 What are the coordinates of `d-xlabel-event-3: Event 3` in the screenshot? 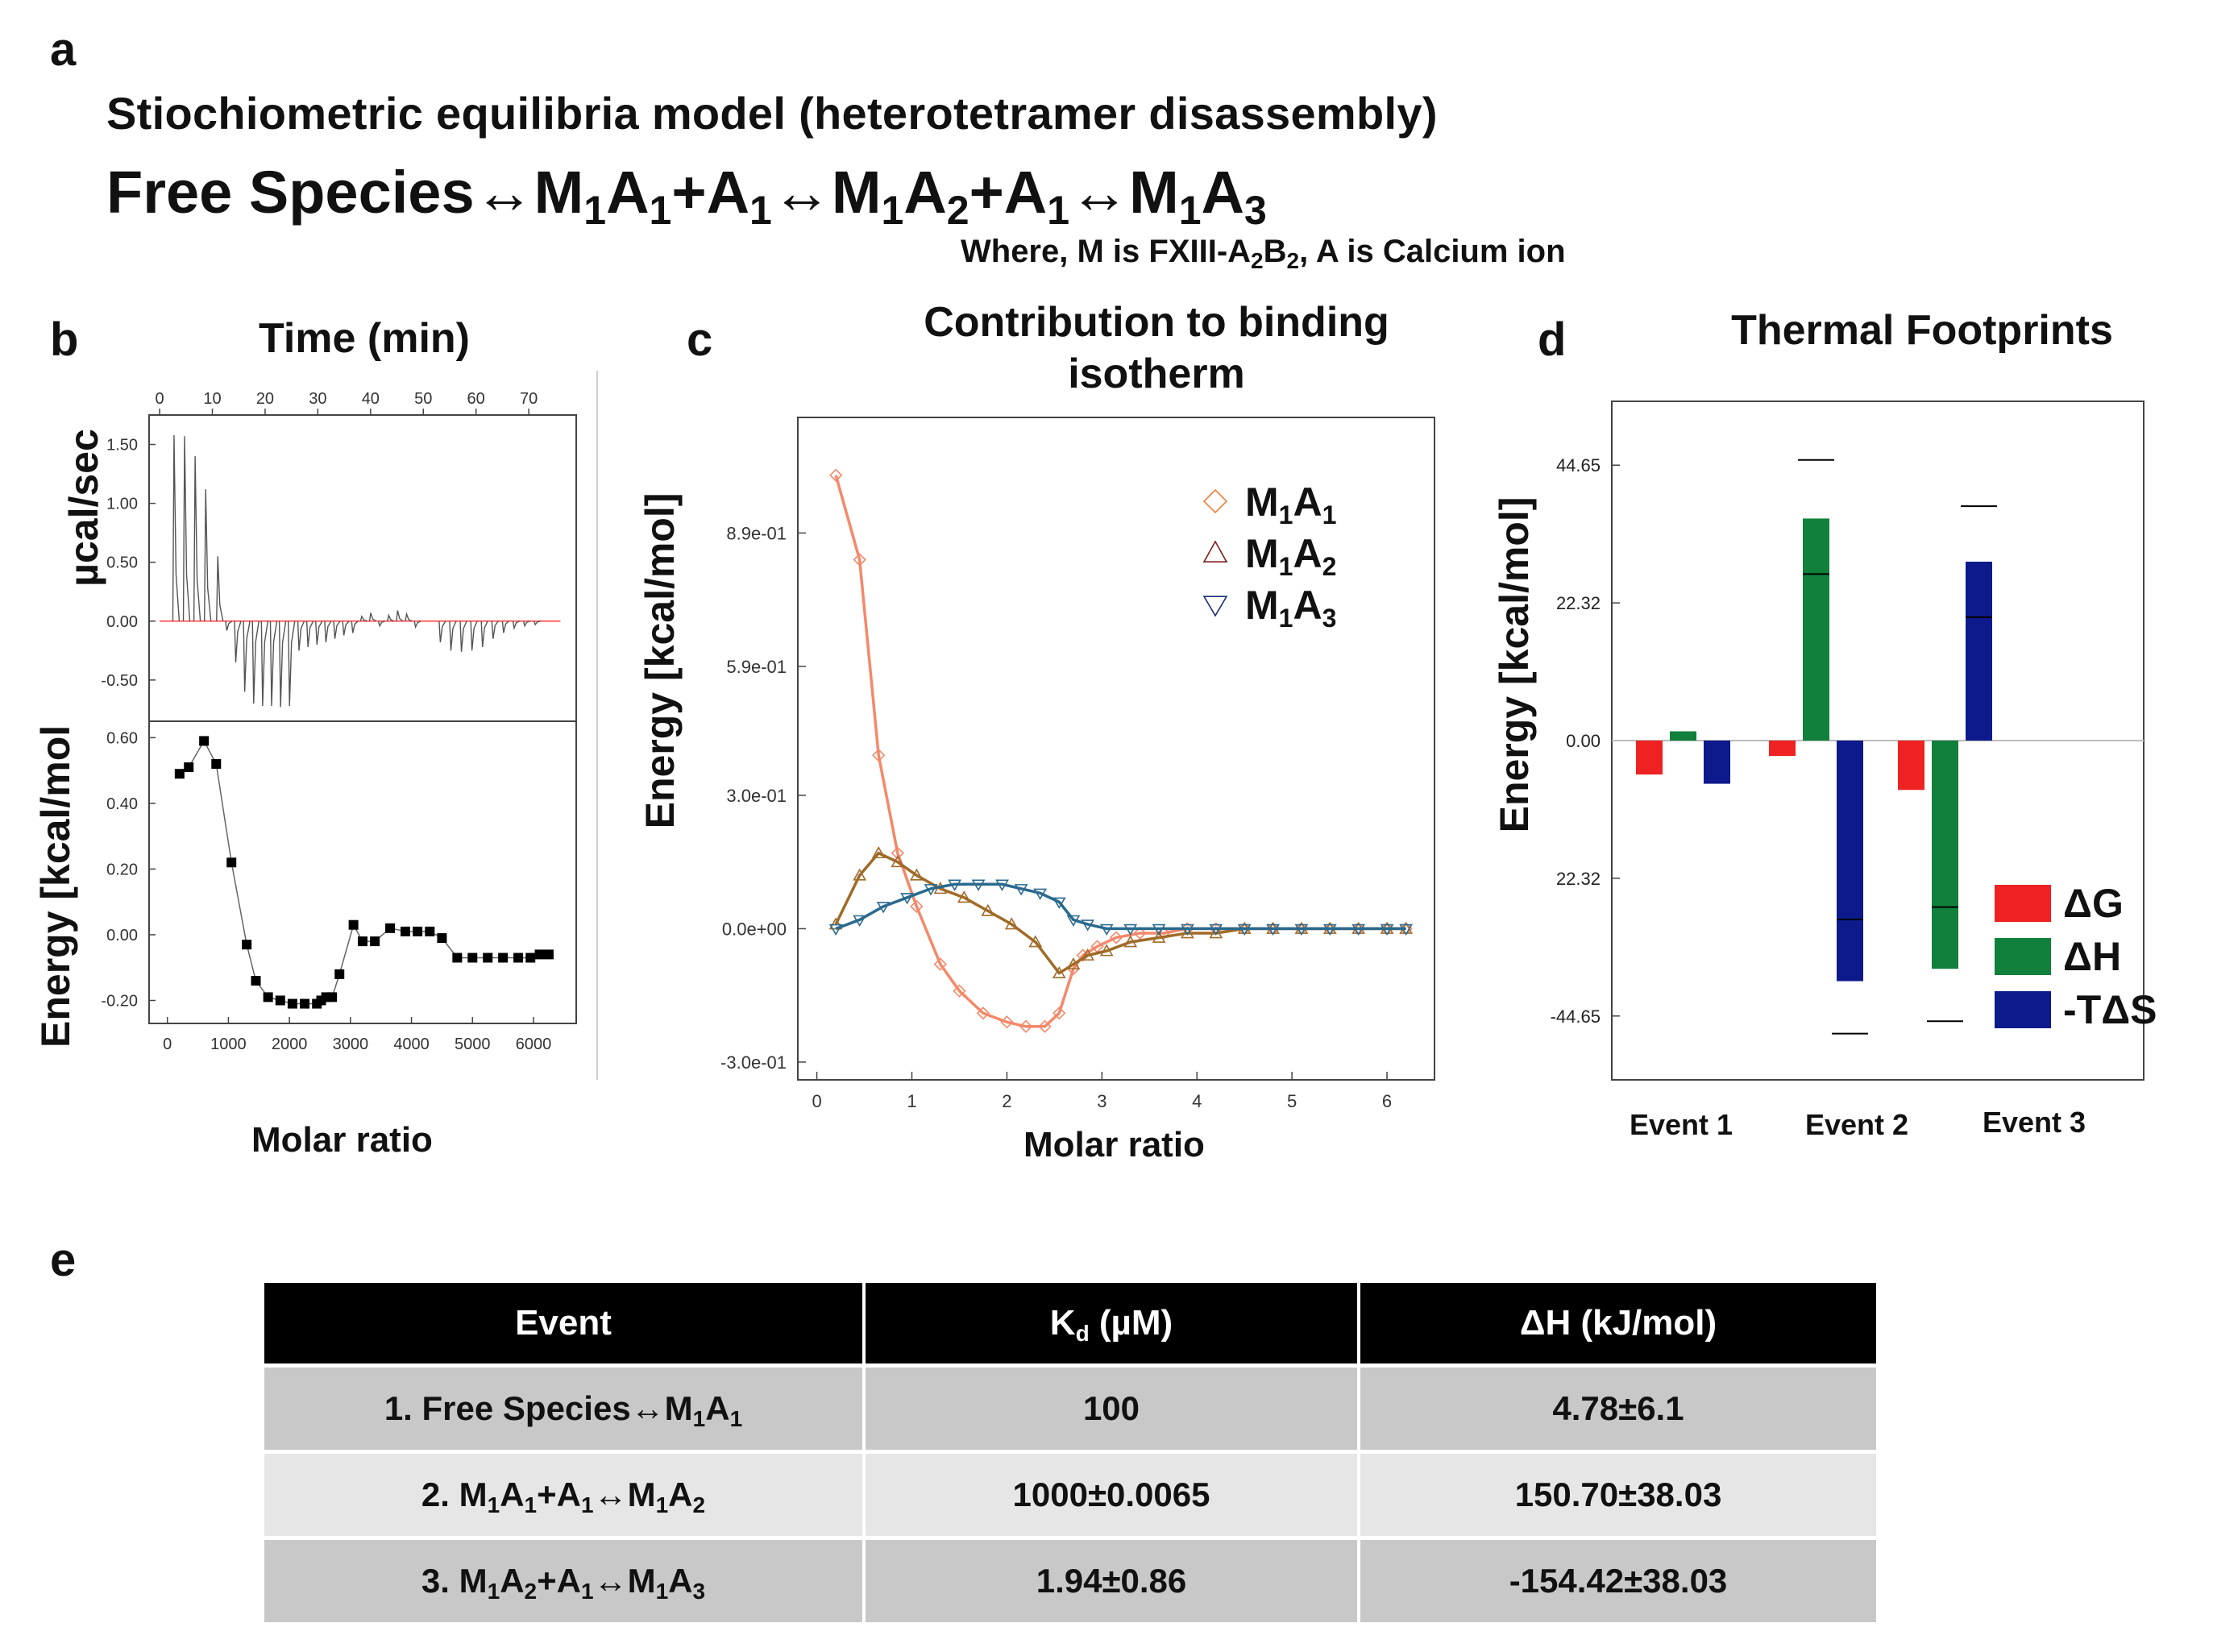 It's located at (2034, 1123).